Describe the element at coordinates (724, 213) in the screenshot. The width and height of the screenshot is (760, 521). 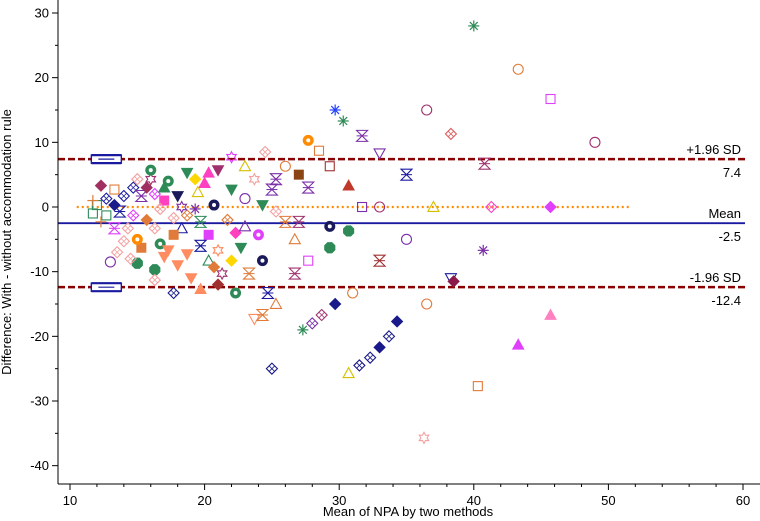
I see `mean-label: Mean` at that location.